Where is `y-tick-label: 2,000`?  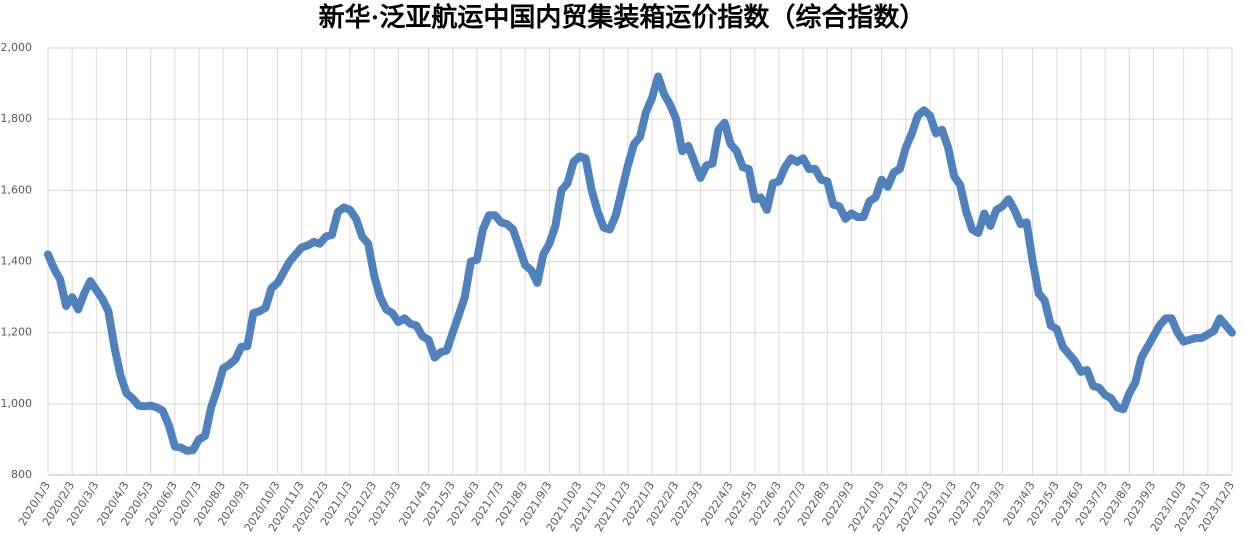 y-tick-label: 2,000 is located at coordinates (17, 47).